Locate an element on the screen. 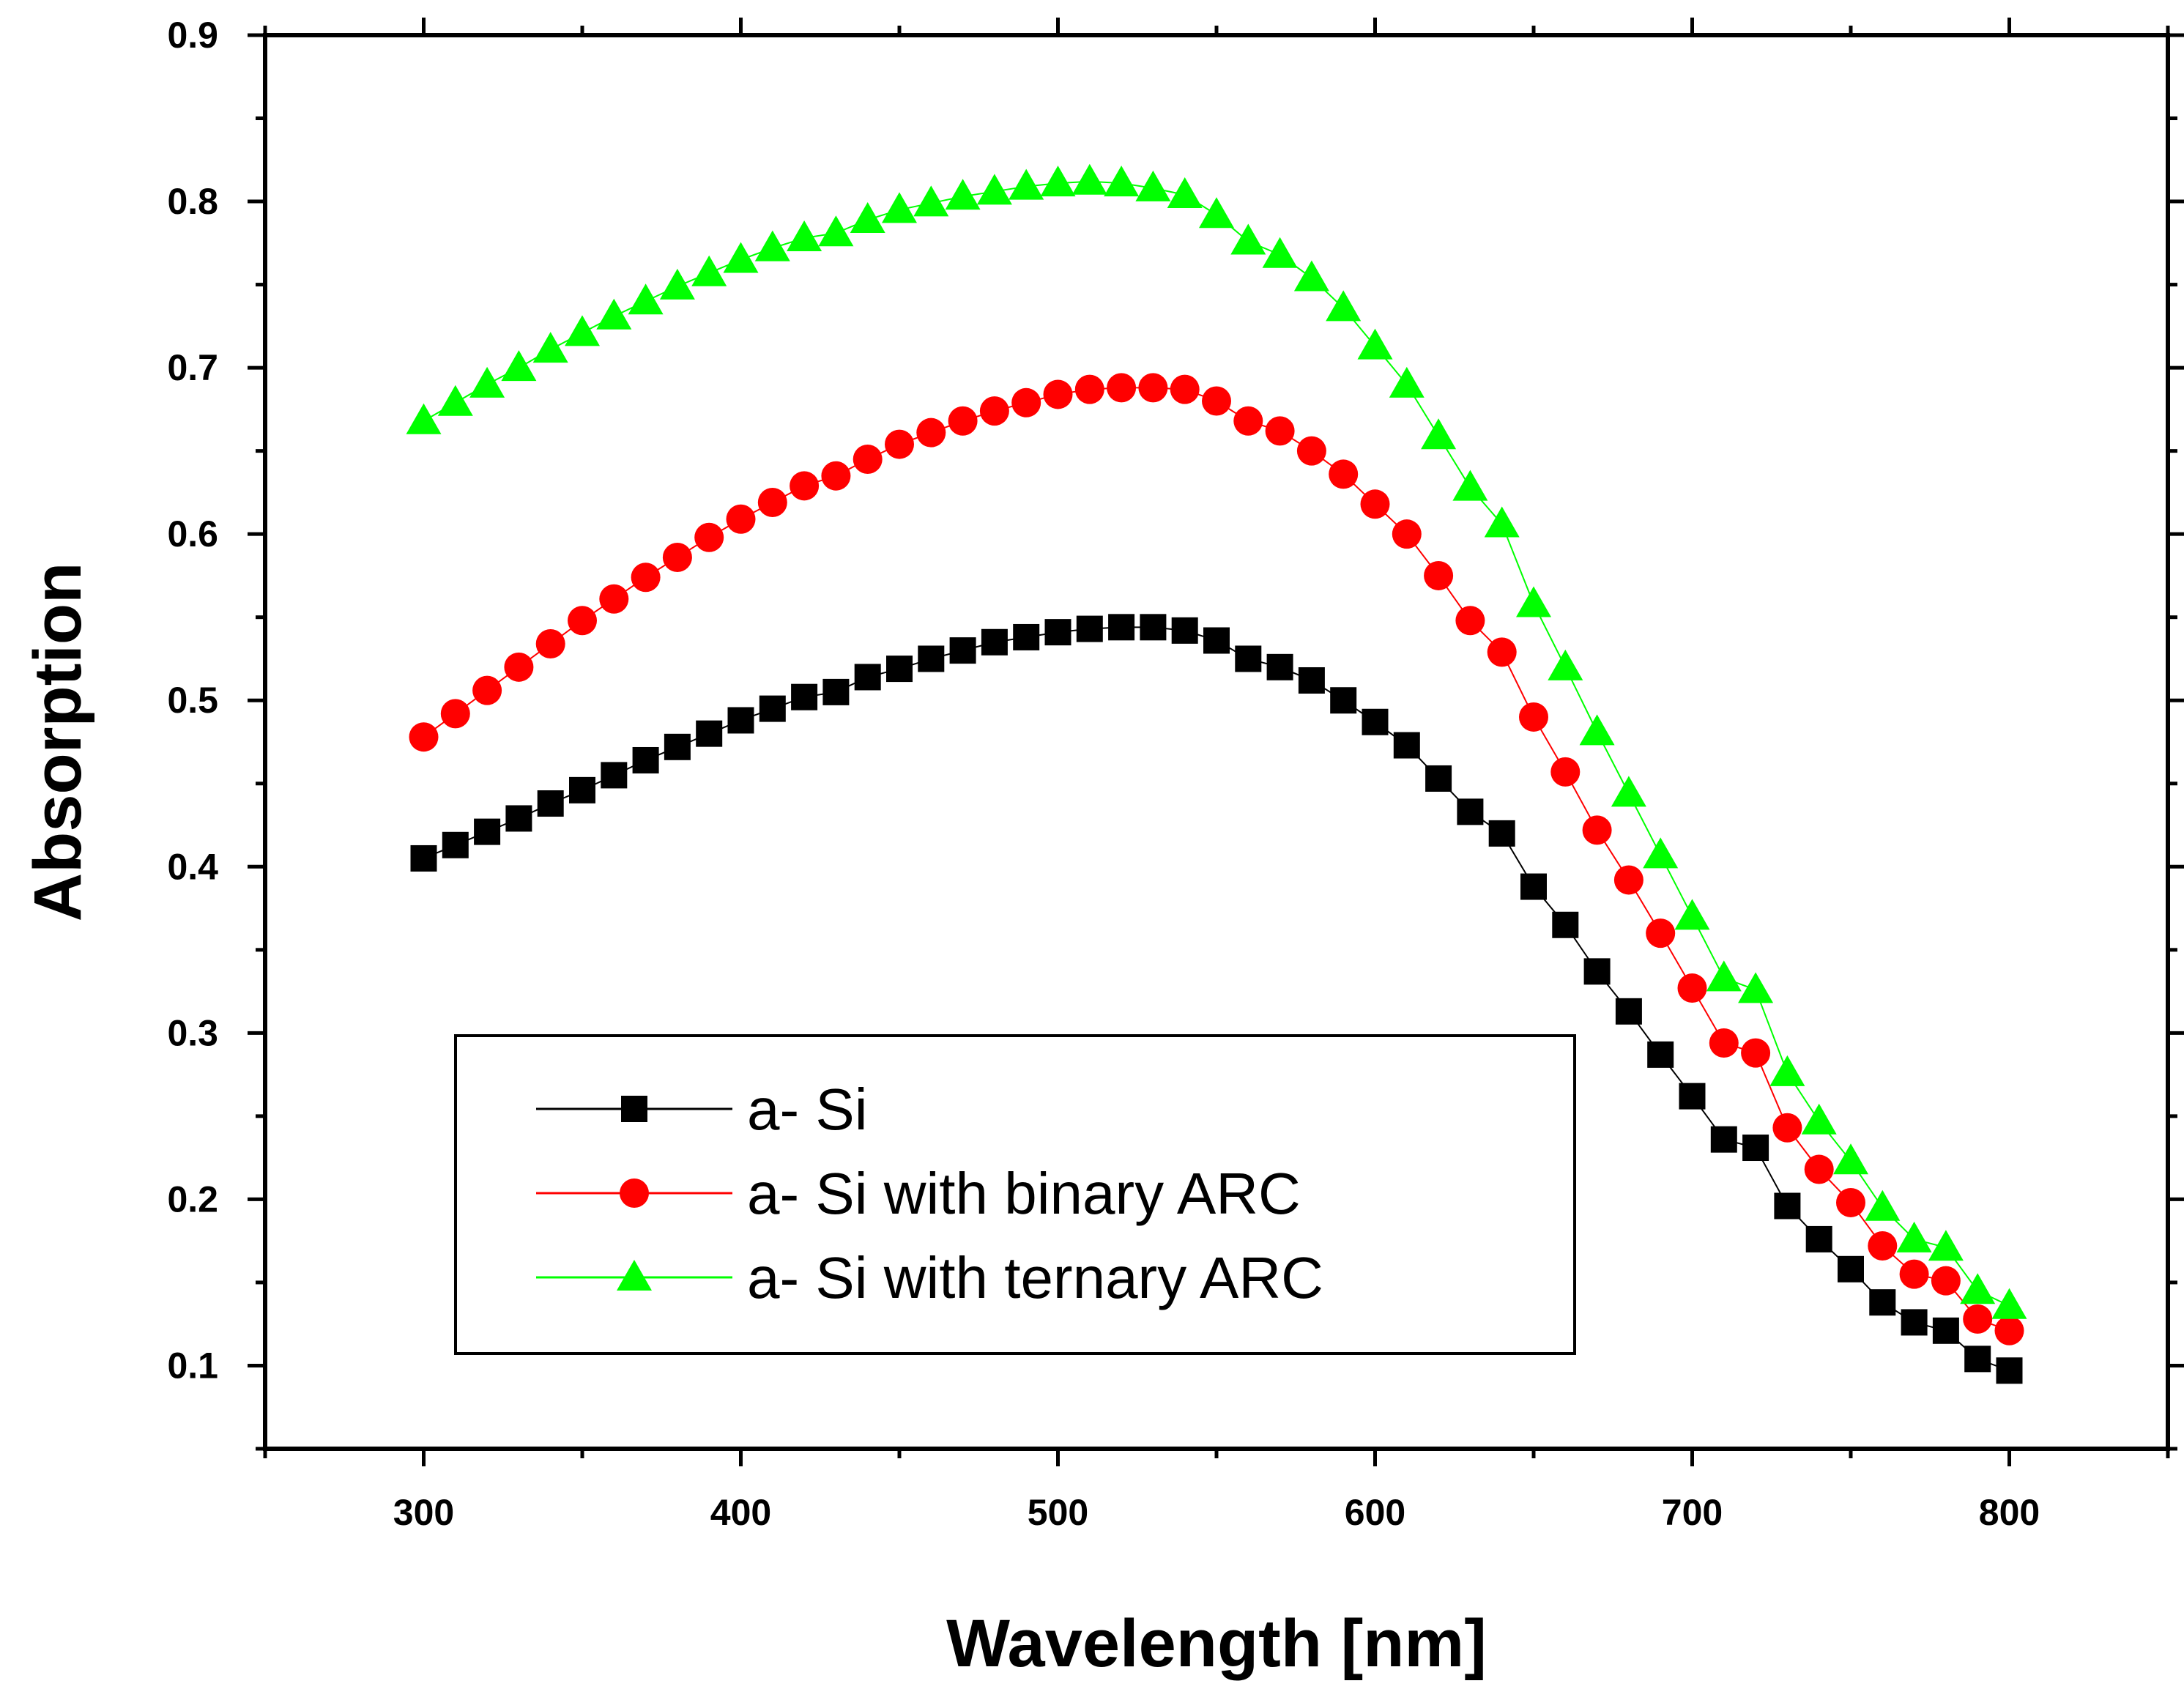  y-tick-label: 0.4 is located at coordinates (192, 866).